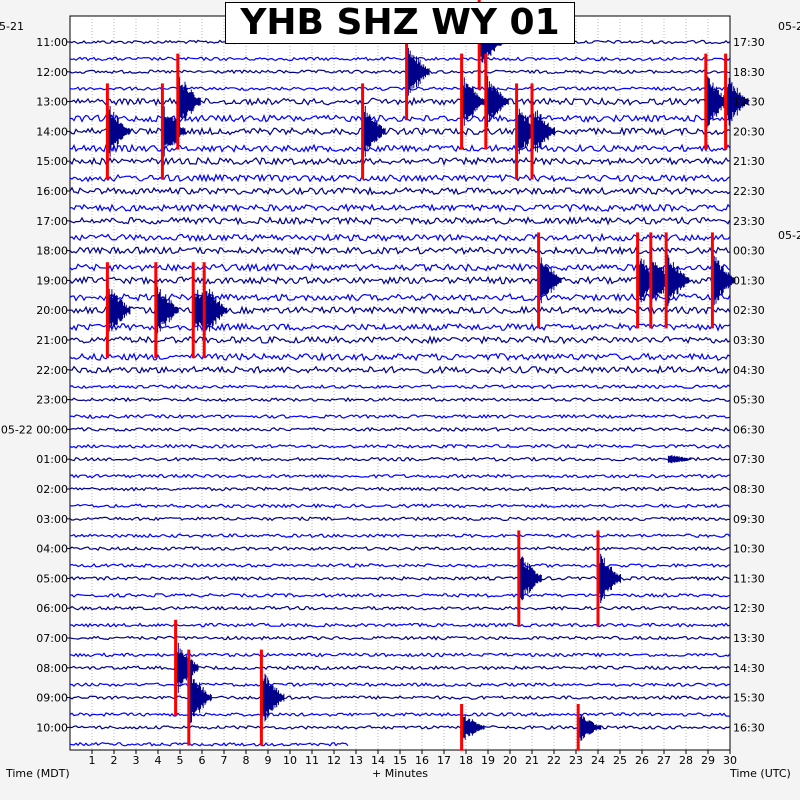  I want to click on x-tick-label: 9, so click(268, 760).